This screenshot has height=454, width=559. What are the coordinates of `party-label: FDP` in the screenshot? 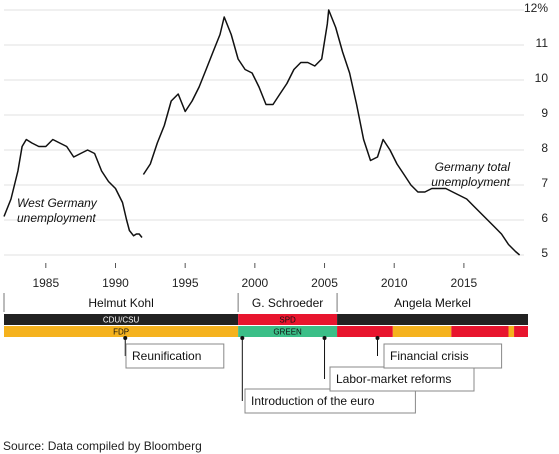 It's located at (121, 332).